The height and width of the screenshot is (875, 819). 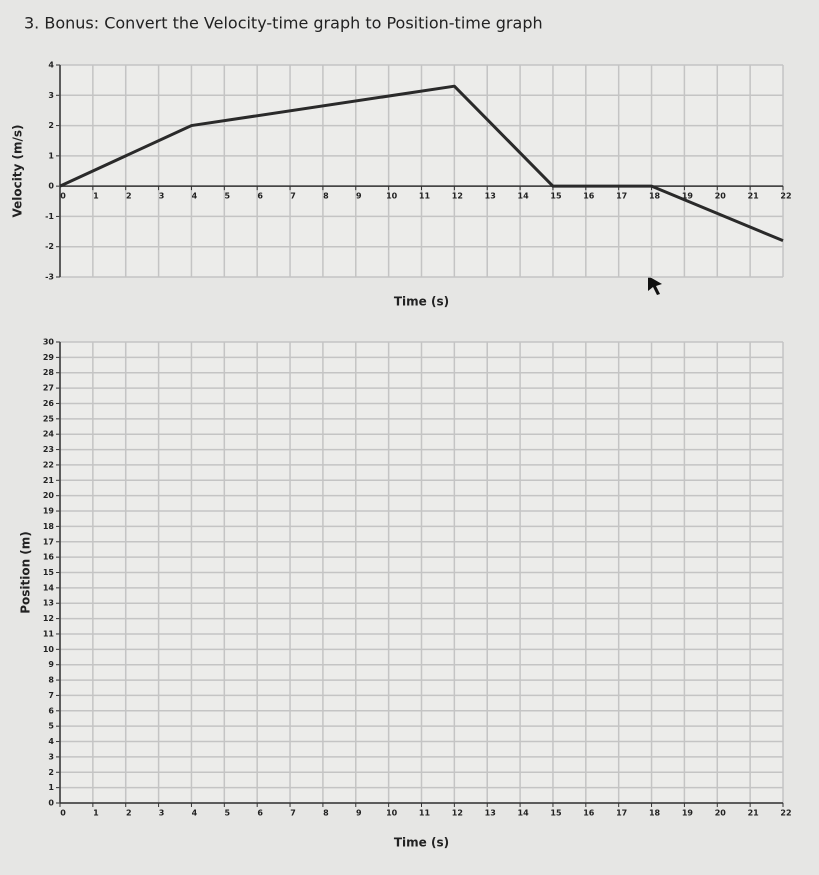 What do you see at coordinates (51, 710) in the screenshot?
I see `y-tick-label: 6` at bounding box center [51, 710].